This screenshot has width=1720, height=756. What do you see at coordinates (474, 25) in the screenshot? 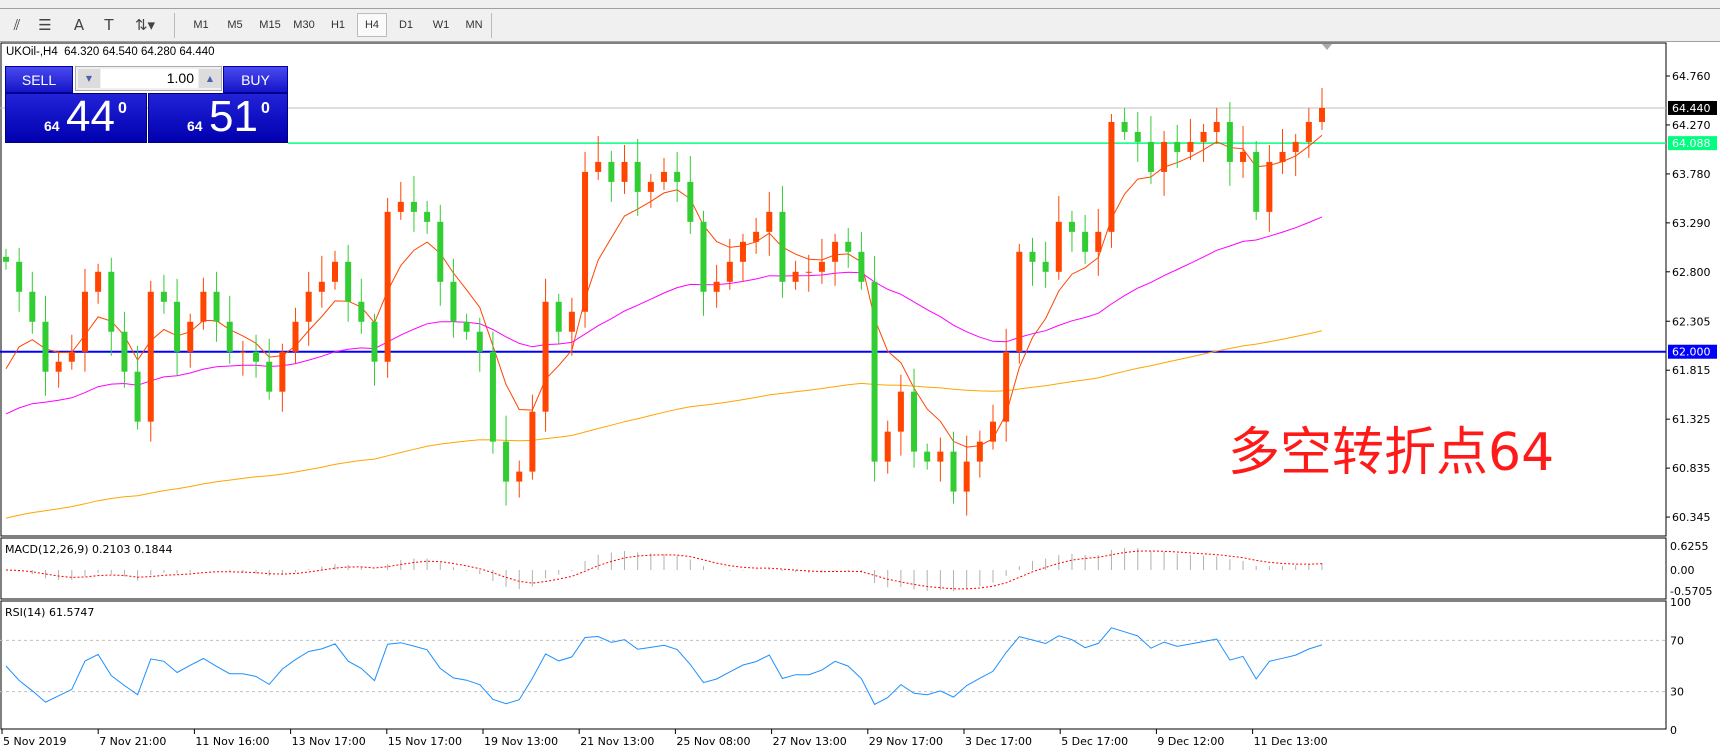
I see `timeframe-mn: MN` at bounding box center [474, 25].